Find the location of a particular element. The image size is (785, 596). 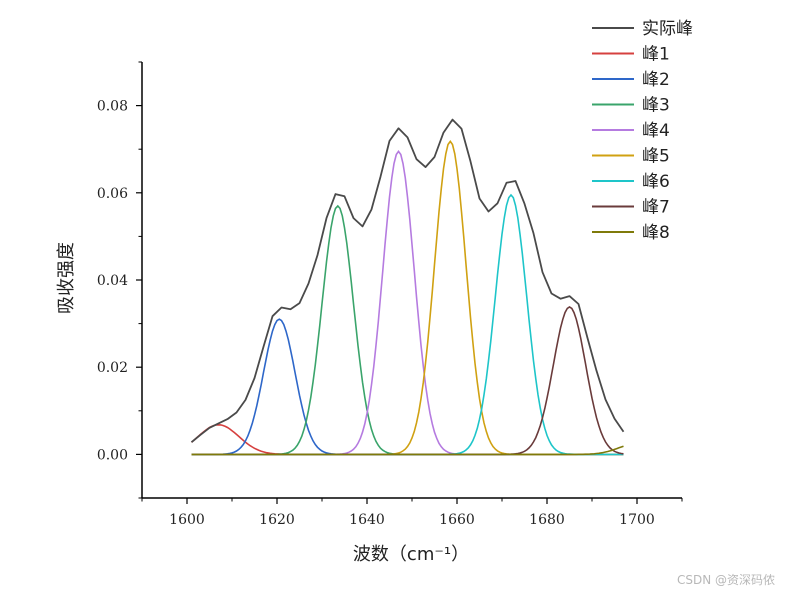

legend-label: 峰8 is located at coordinates (656, 233).